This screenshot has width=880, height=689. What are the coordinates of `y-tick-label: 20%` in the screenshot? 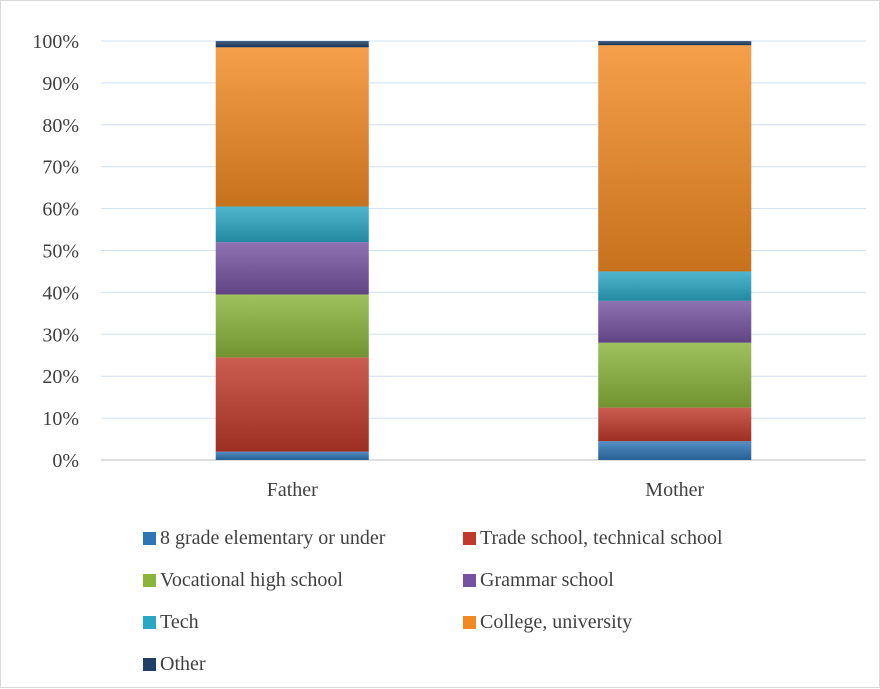 It's located at (60, 377).